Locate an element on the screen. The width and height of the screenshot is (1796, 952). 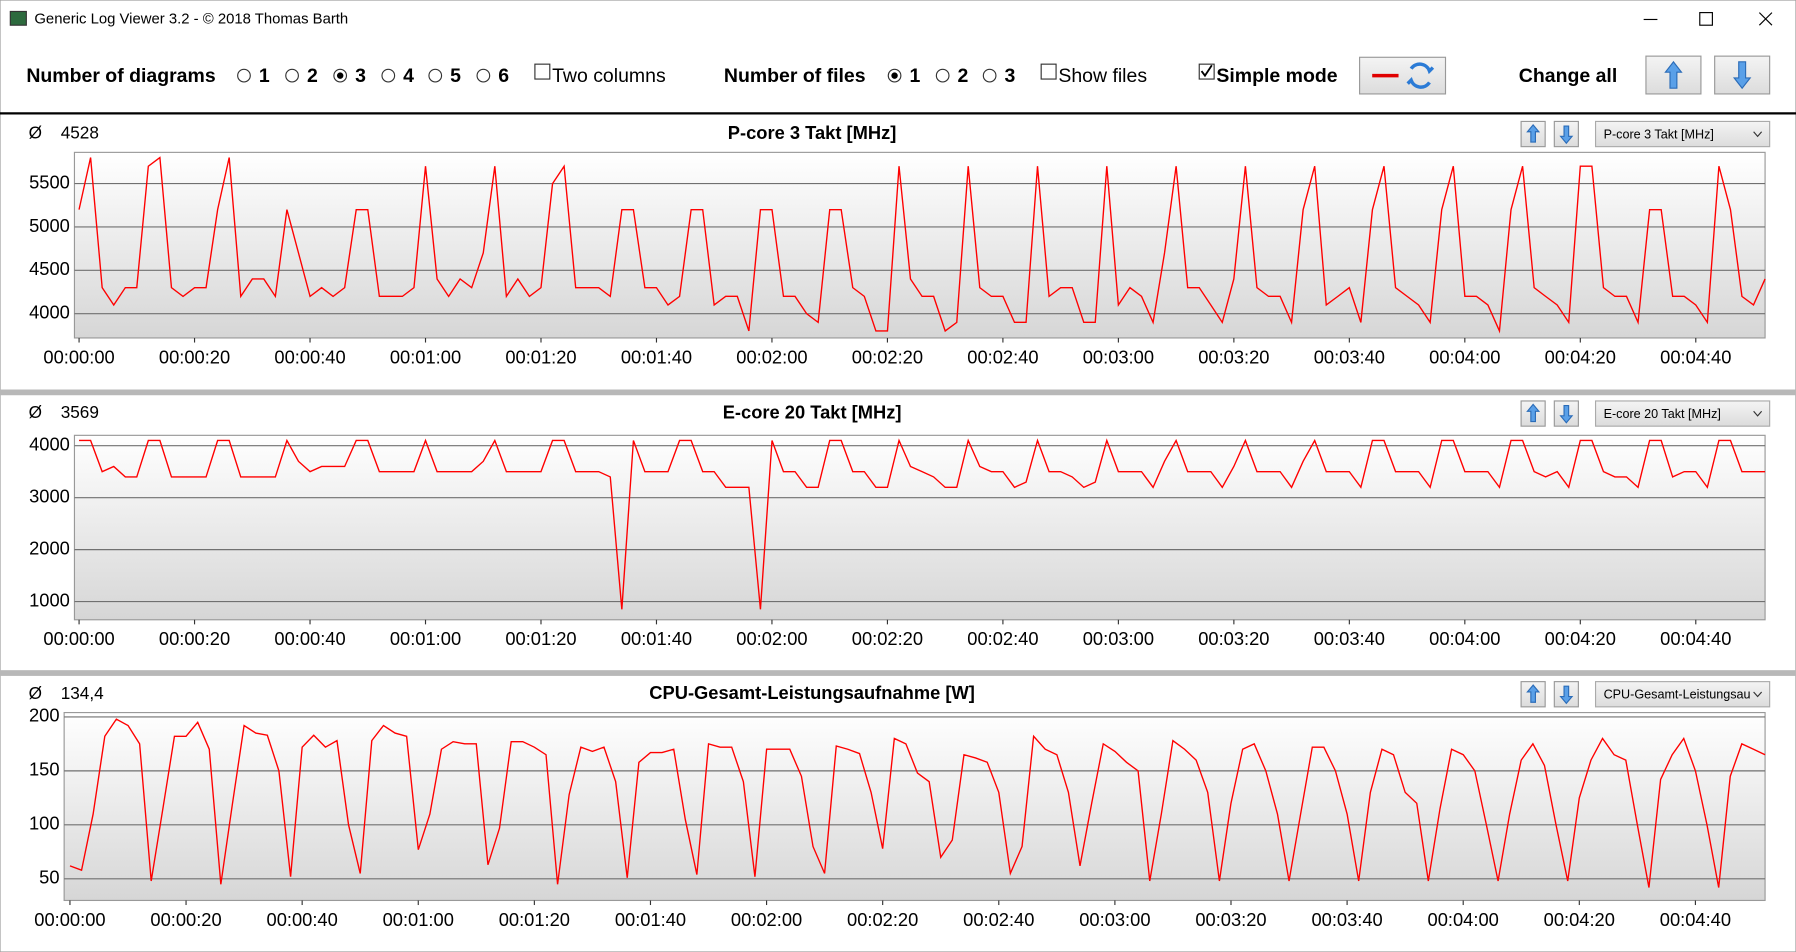
y-tick-label: 200 is located at coordinates (44, 715).